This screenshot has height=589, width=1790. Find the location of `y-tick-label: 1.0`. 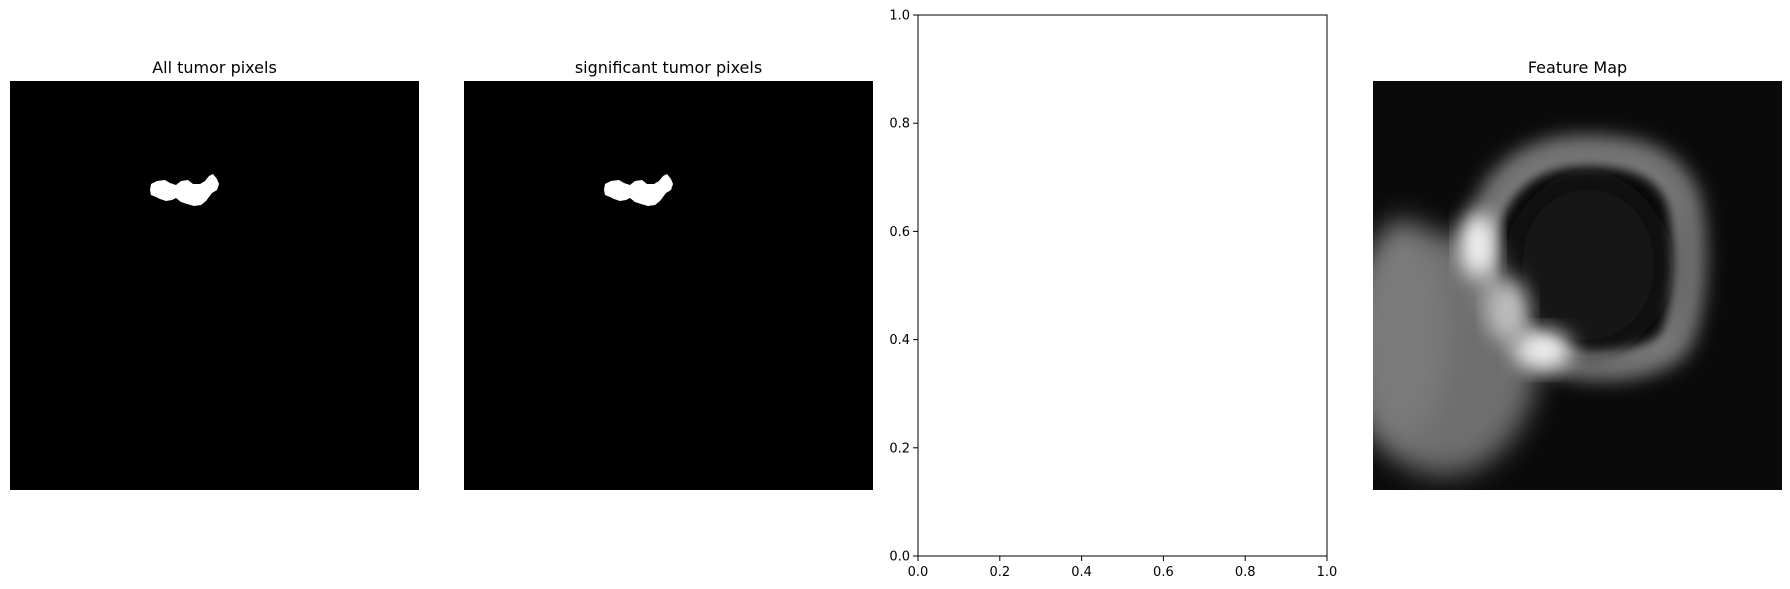

y-tick-label: 1.0 is located at coordinates (899, 16).